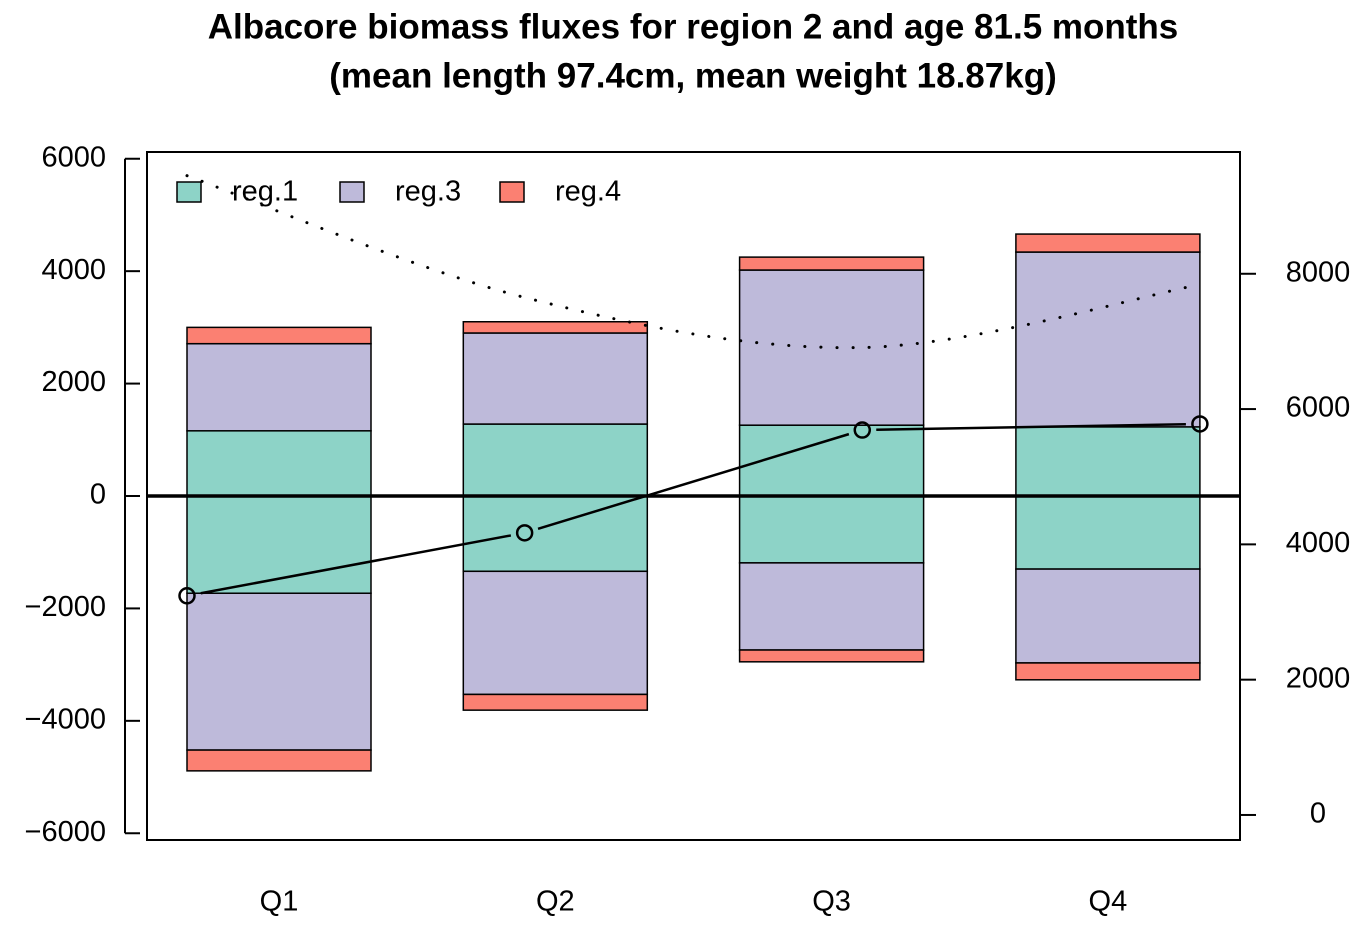 This screenshot has width=1359, height=925. Describe the element at coordinates (279, 902) in the screenshot. I see `x-tick-label: Q1` at that location.